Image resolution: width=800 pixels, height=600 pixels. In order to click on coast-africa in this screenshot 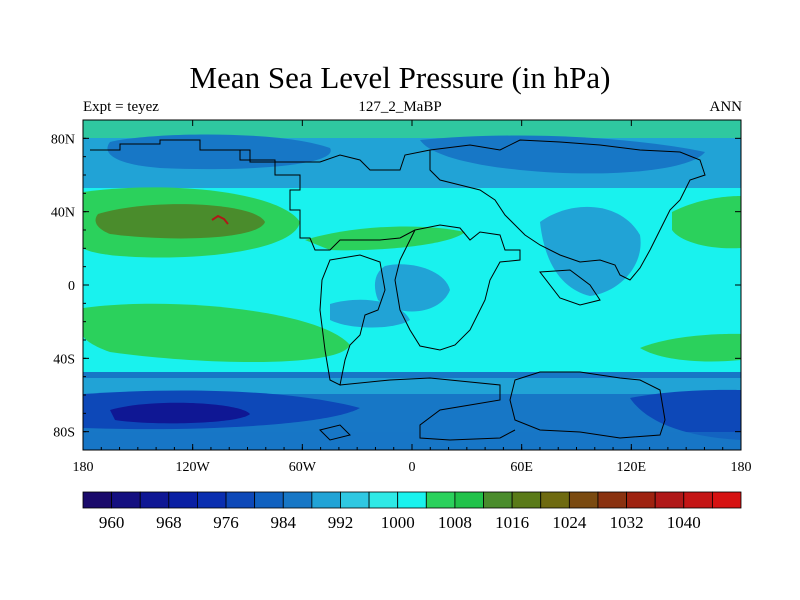, I will do `click(457, 287)`.